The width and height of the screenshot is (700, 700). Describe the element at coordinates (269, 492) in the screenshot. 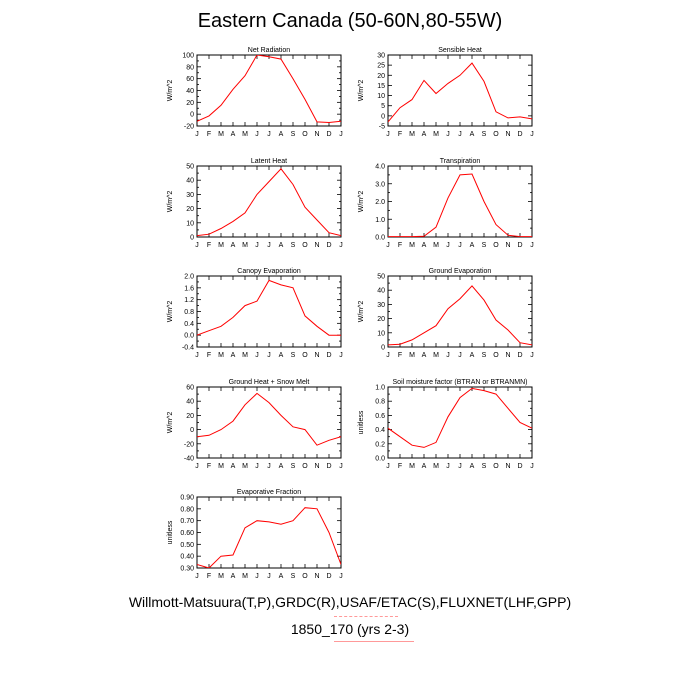

I see `panel-title: Evaporative Fraction` at that location.